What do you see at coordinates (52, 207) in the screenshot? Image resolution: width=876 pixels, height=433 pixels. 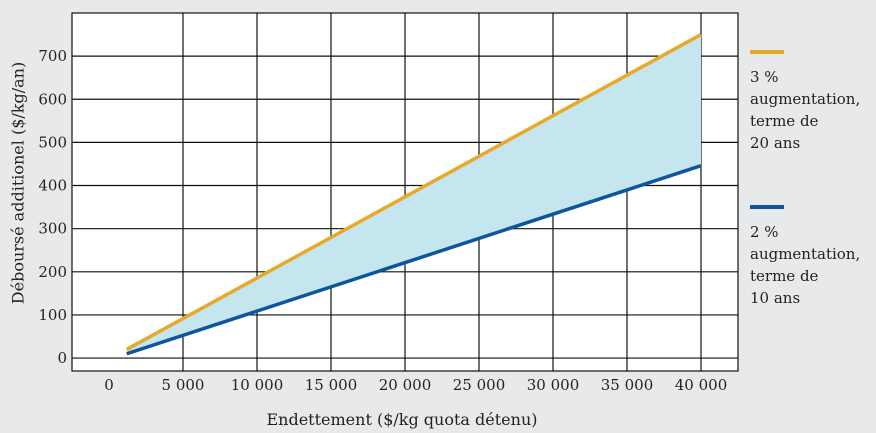 I see `y-tick-labels: 0 100 200 300 400 500 600 700` at bounding box center [52, 207].